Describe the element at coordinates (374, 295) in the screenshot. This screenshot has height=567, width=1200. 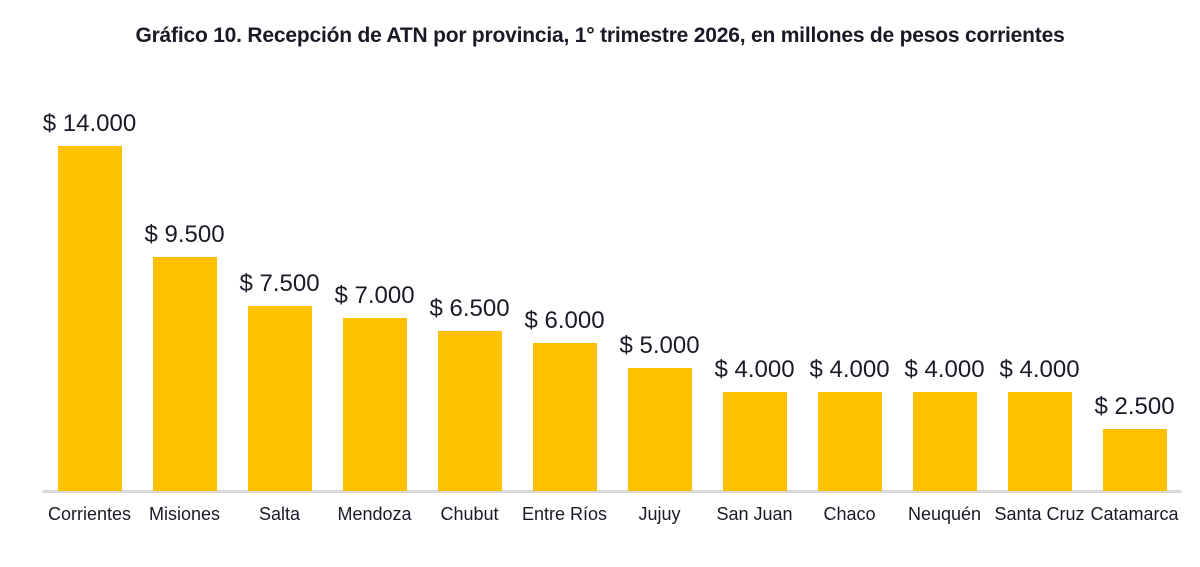
I see `bar-value-label: $ 7.000` at that location.